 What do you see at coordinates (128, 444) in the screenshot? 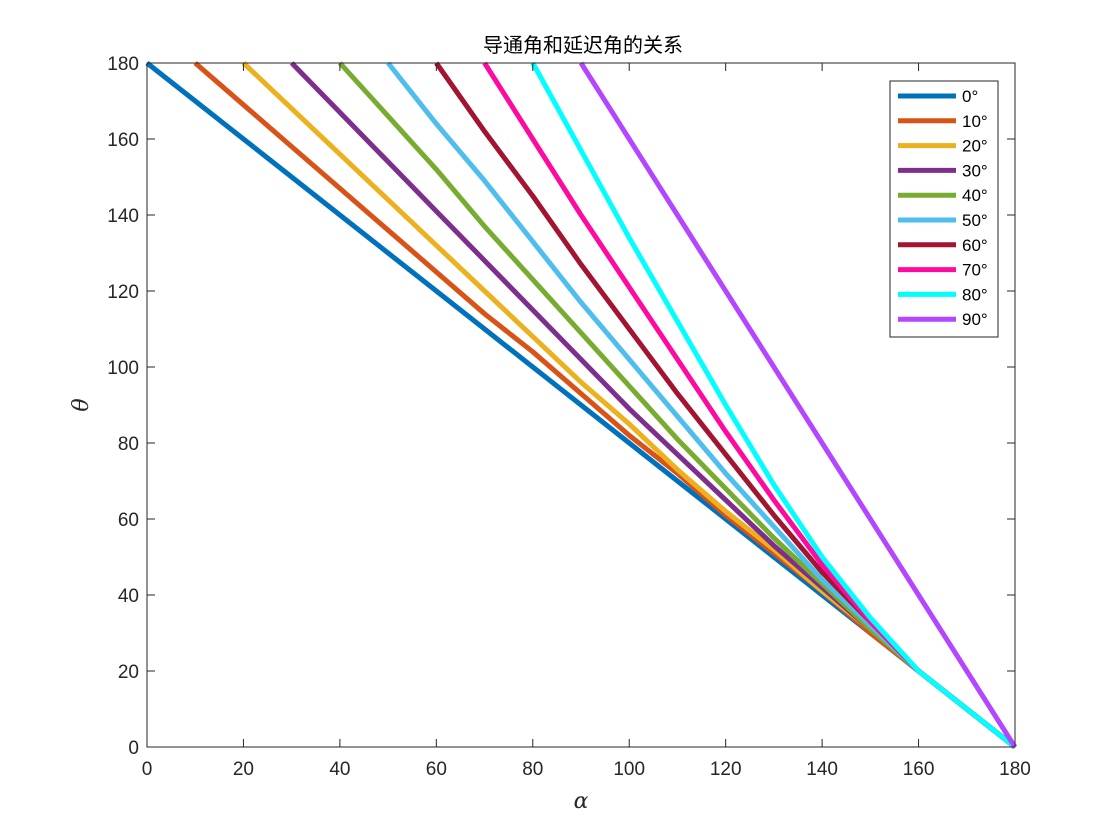
I see `y-tick-label-4: 80` at bounding box center [128, 444].